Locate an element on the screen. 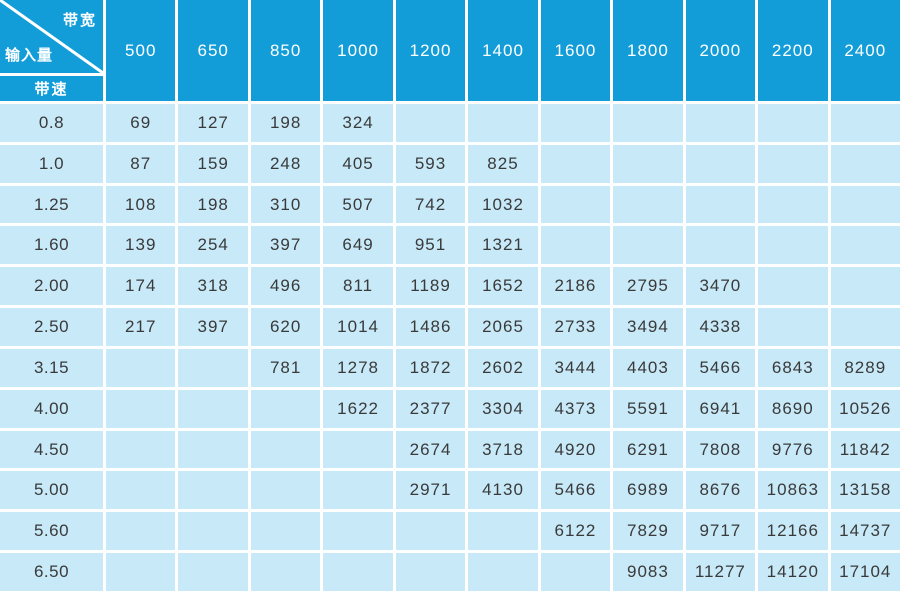  value-cell-5.60-1200 is located at coordinates (430, 531).